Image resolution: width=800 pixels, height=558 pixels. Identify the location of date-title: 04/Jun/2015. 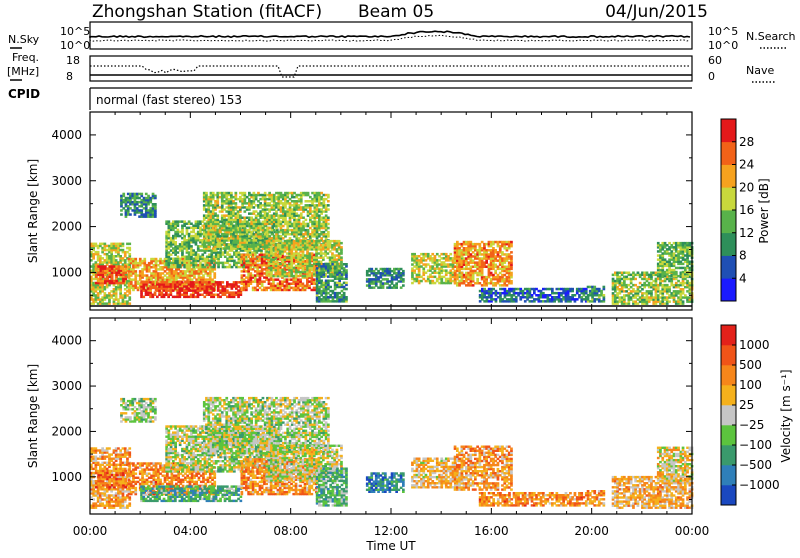
(656, 12).